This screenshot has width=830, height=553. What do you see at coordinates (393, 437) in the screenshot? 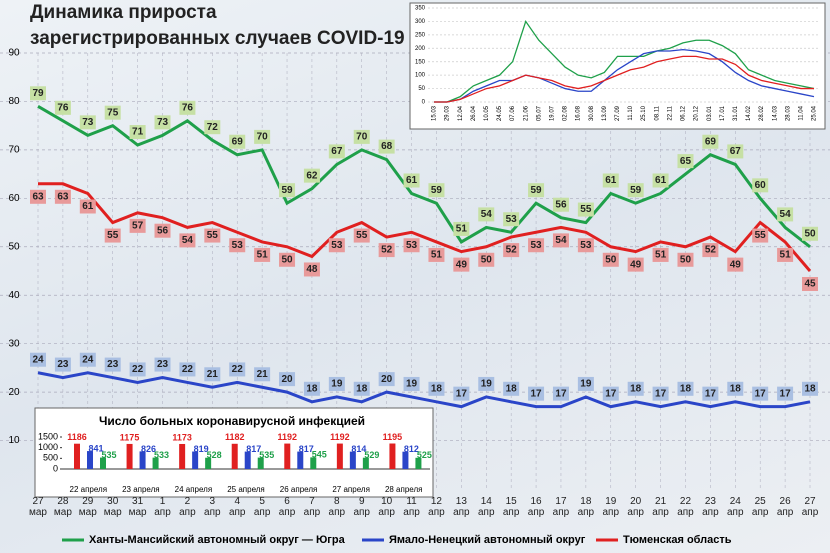
I see `data-label: 1195` at bounding box center [393, 437].